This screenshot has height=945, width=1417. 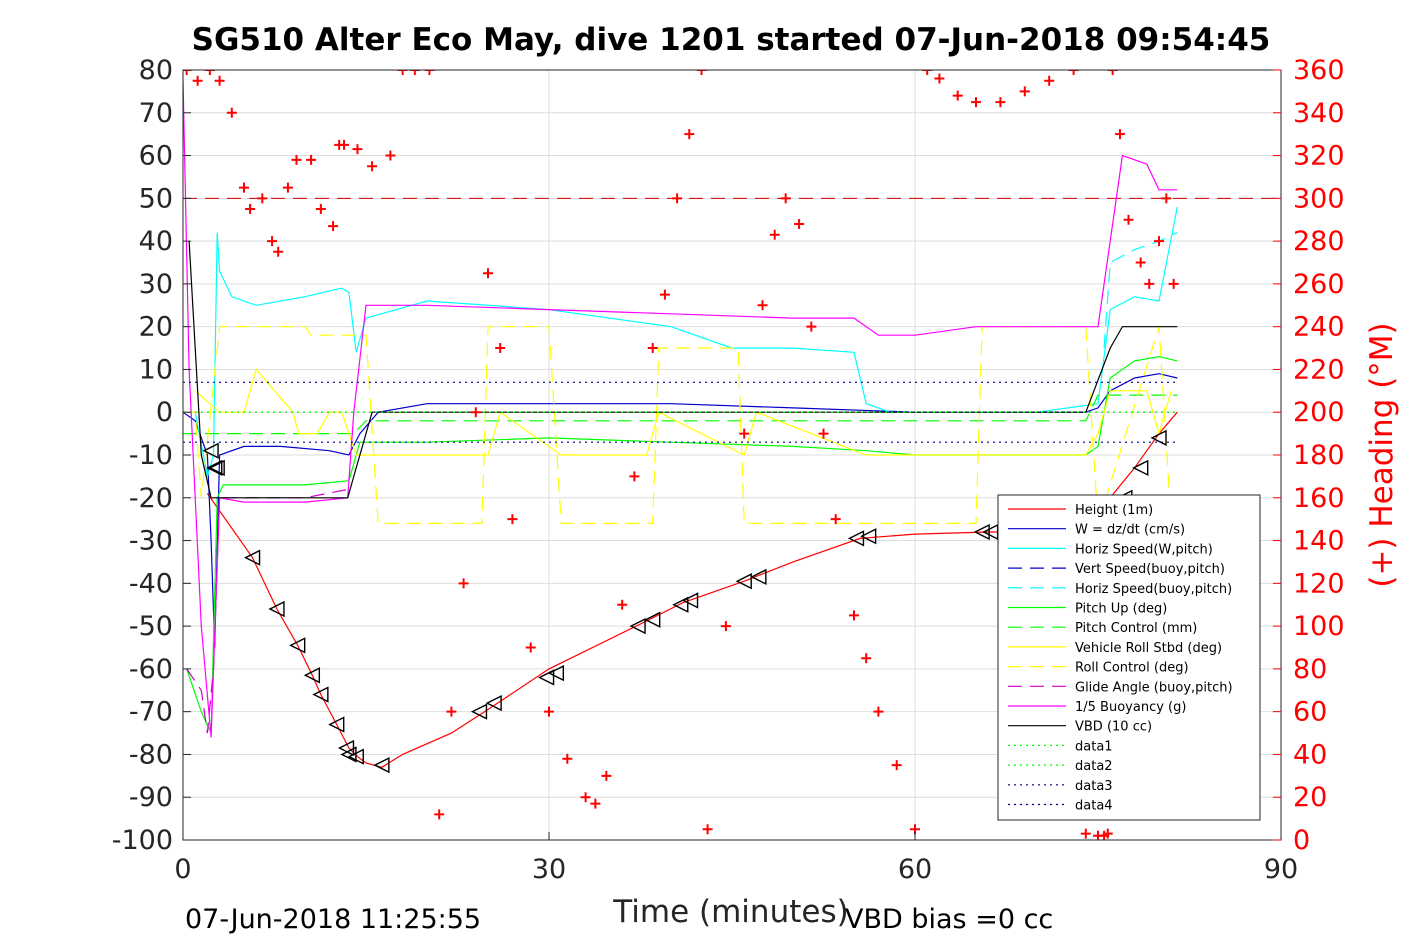 What do you see at coordinates (1094, 766) in the screenshot?
I see `legend-label: data2` at bounding box center [1094, 766].